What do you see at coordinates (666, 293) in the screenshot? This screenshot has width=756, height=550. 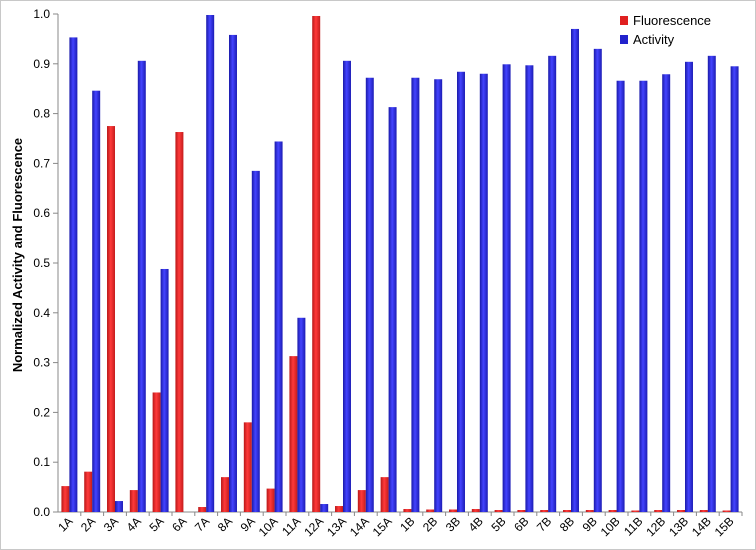 I see `bar-activity-12b` at bounding box center [666, 293].